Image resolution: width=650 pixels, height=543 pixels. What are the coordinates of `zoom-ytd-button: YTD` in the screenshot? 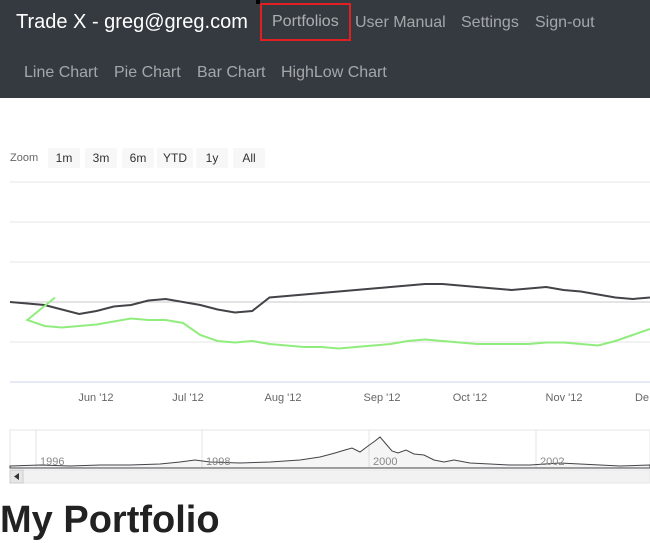 It's located at (175, 158).